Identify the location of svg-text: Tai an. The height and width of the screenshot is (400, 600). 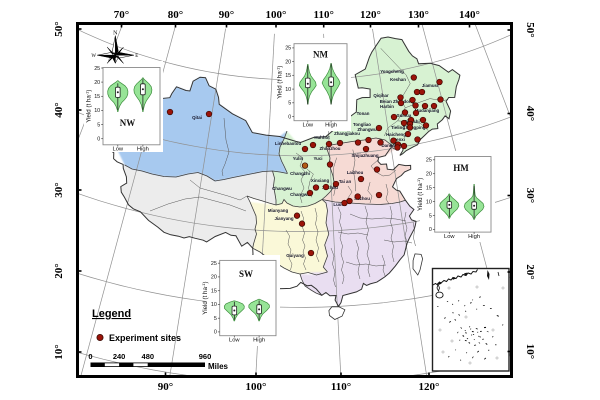
(345, 181).